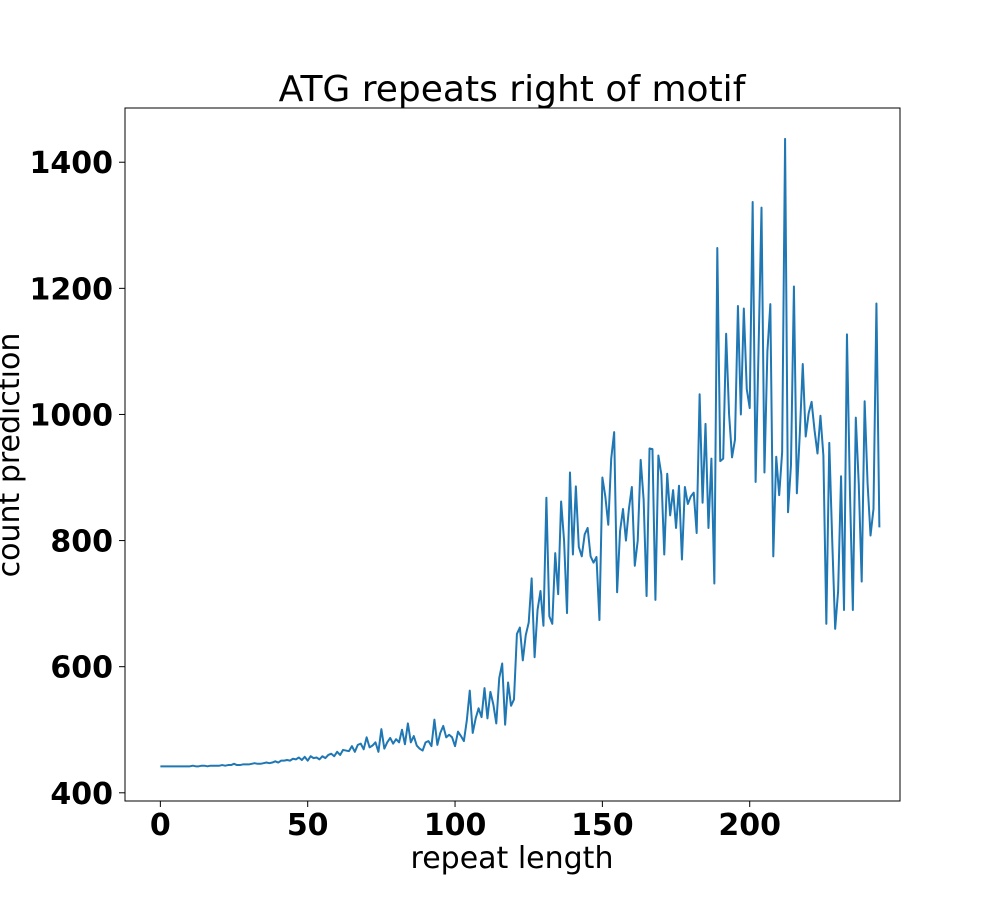 Image resolution: width=1000 pixels, height=900 pixels. Describe the element at coordinates (81, 668) in the screenshot. I see `y-tick-label: 600` at that location.